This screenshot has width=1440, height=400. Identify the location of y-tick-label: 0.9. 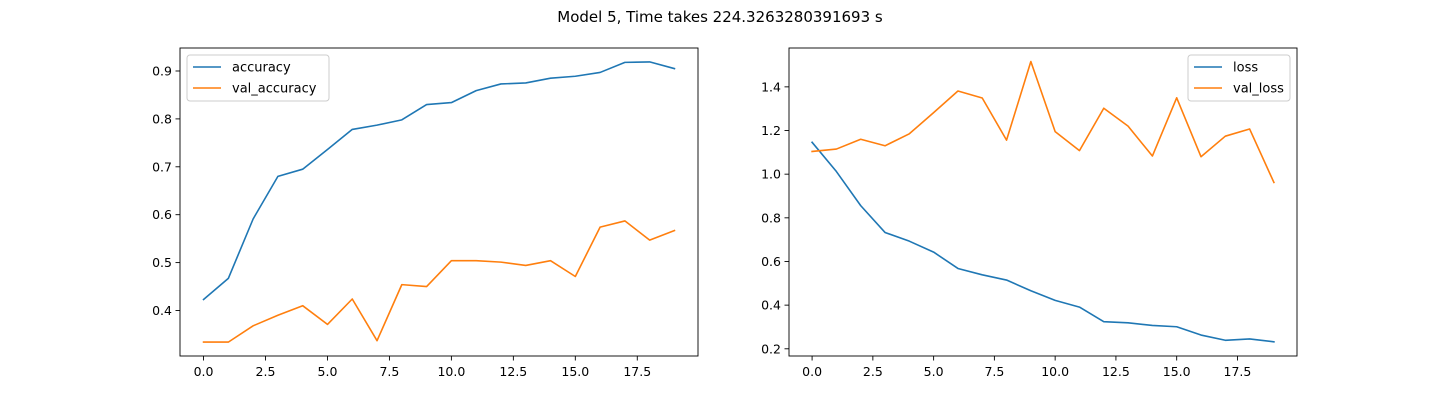
(162, 70).